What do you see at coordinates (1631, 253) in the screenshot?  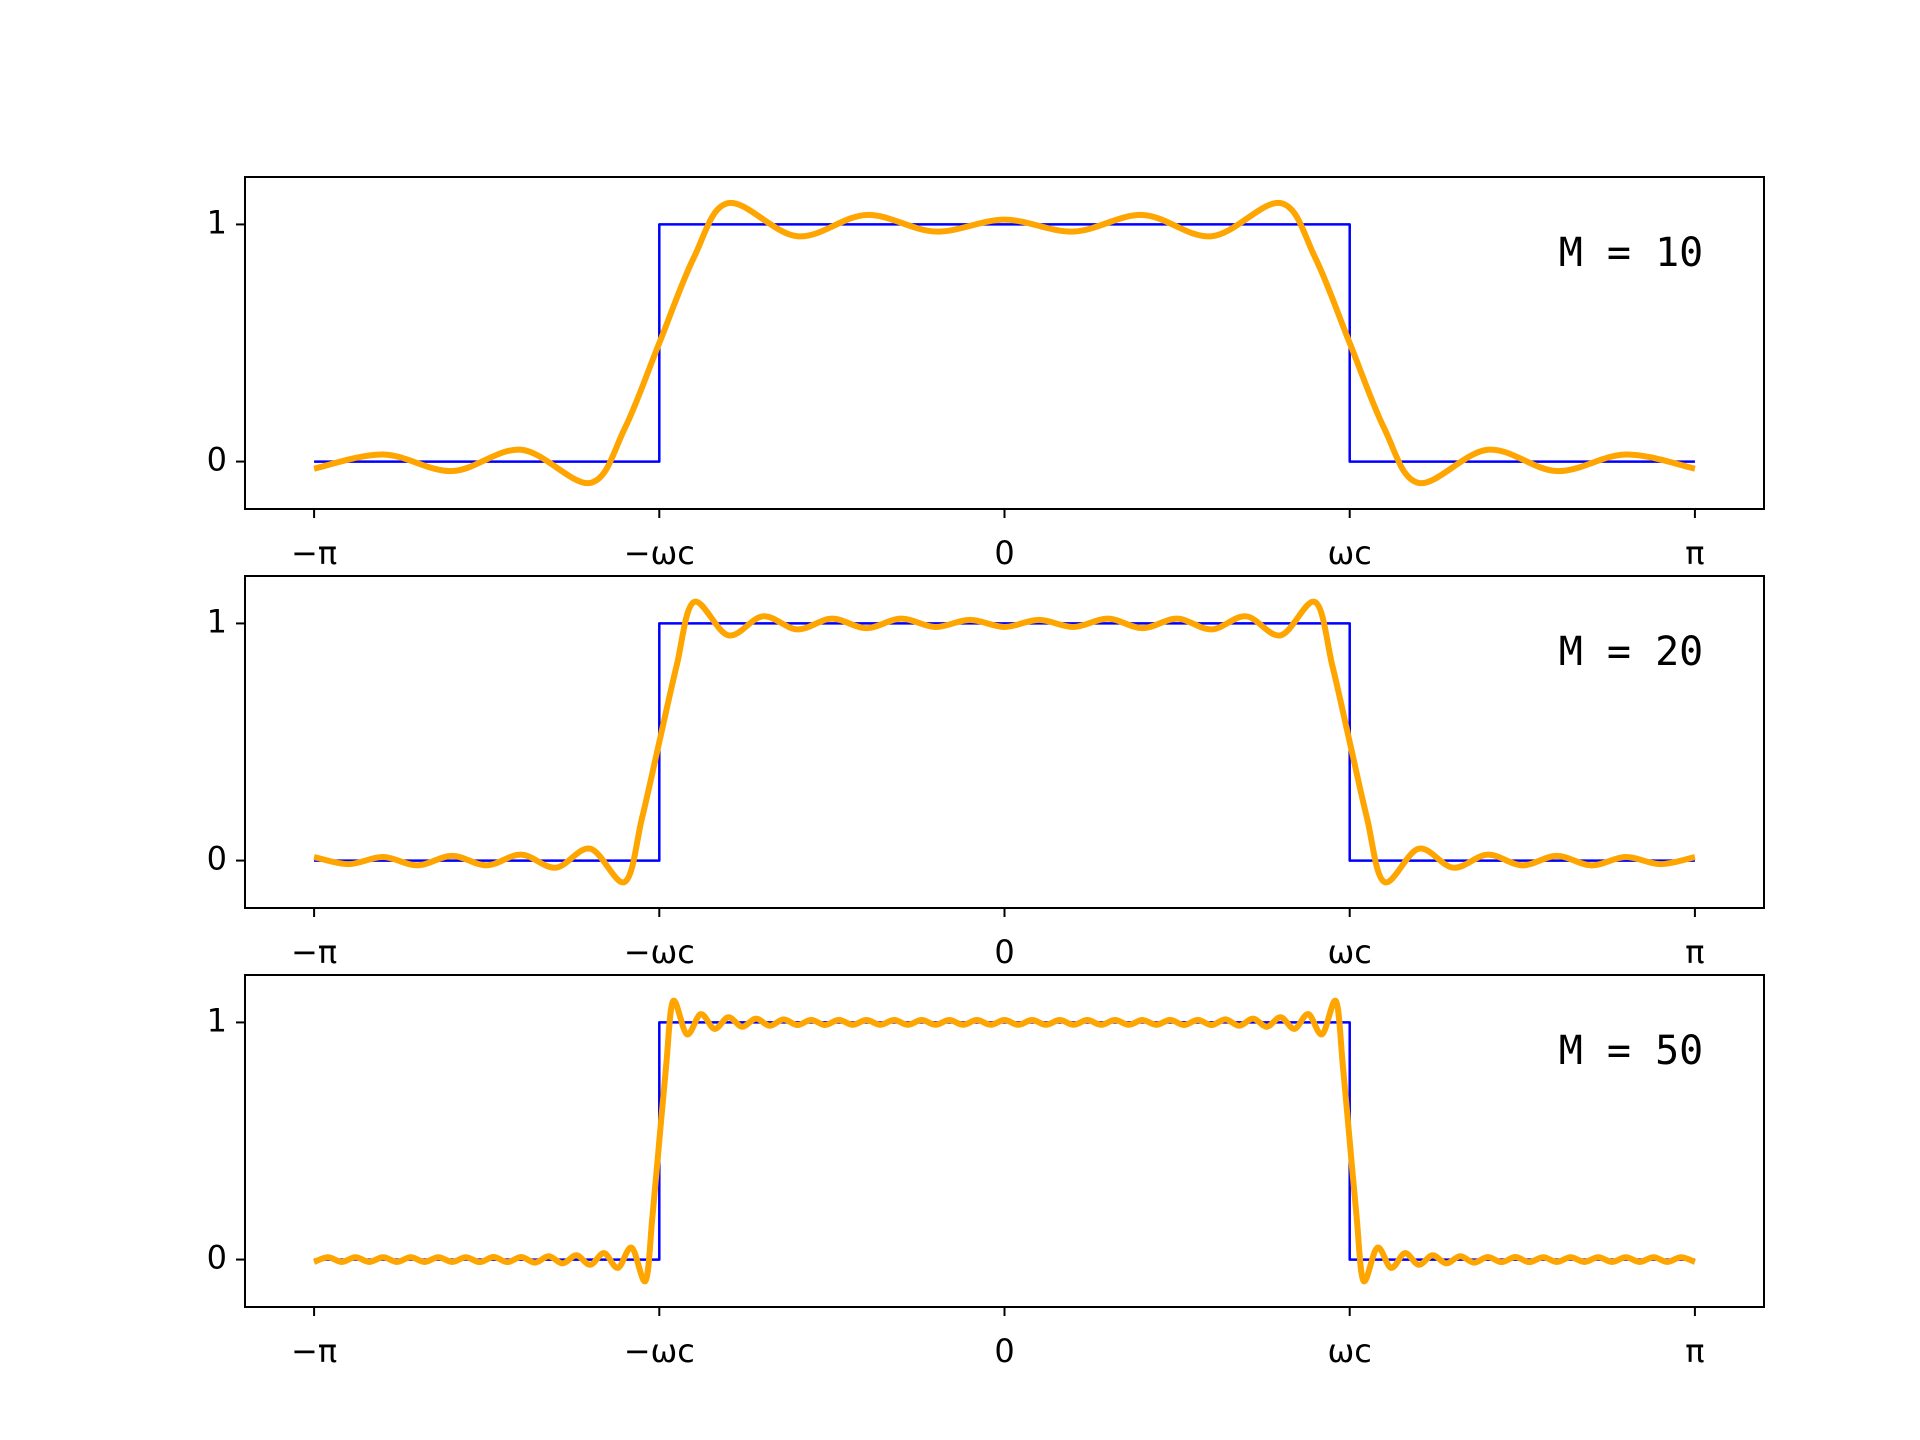 I see `annotation: M = 10` at bounding box center [1631, 253].